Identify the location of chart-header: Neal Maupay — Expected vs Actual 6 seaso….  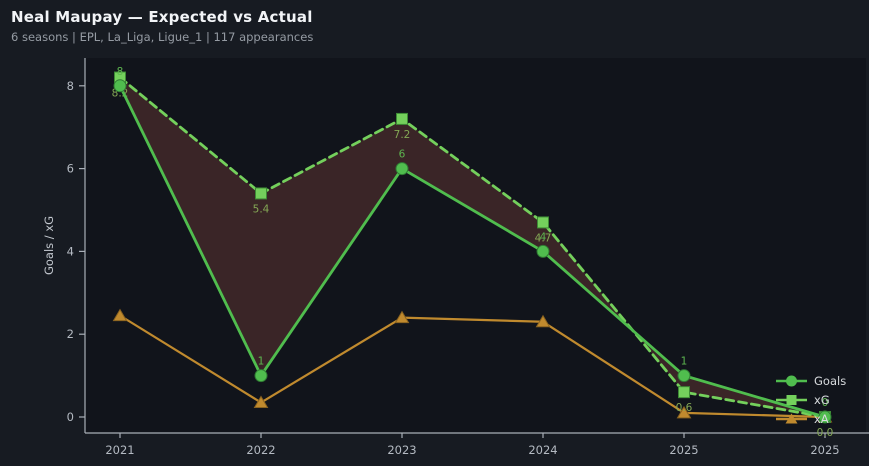
(431, 26).